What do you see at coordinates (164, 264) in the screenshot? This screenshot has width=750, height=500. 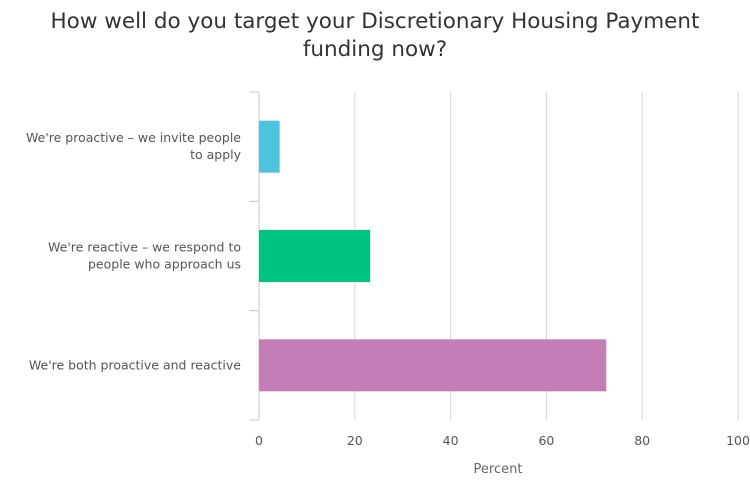 I see `category-label: people who approach us` at bounding box center [164, 264].